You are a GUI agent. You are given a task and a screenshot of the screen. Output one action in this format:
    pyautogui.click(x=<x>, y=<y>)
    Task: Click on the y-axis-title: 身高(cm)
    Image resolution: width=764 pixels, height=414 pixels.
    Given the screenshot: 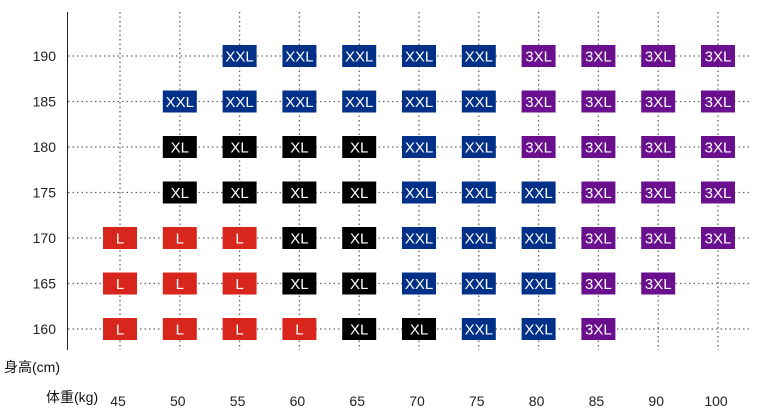 What is the action you would take?
    pyautogui.click(x=32, y=367)
    